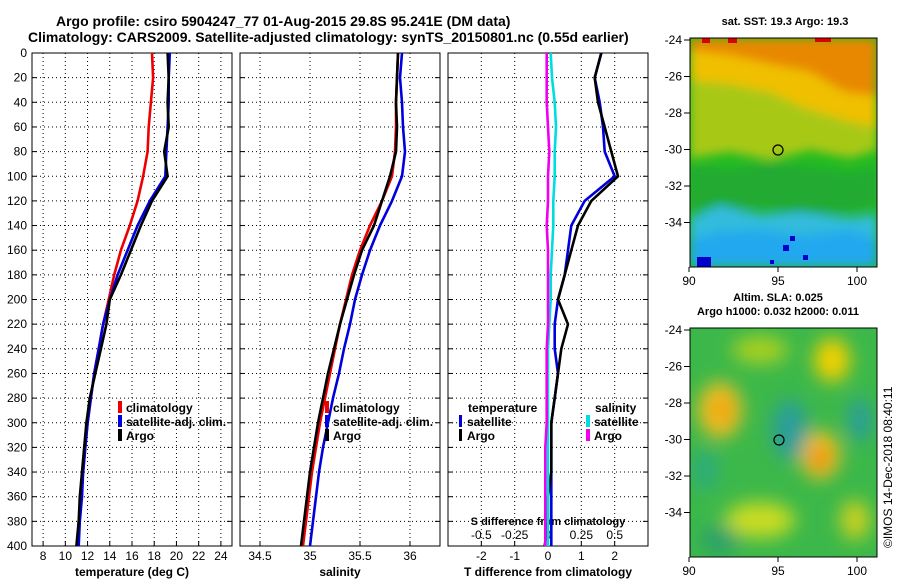 The image size is (900, 585). What do you see at coordinates (17, 398) in the screenshot?
I see `depth-tick-label: 280` at bounding box center [17, 398].